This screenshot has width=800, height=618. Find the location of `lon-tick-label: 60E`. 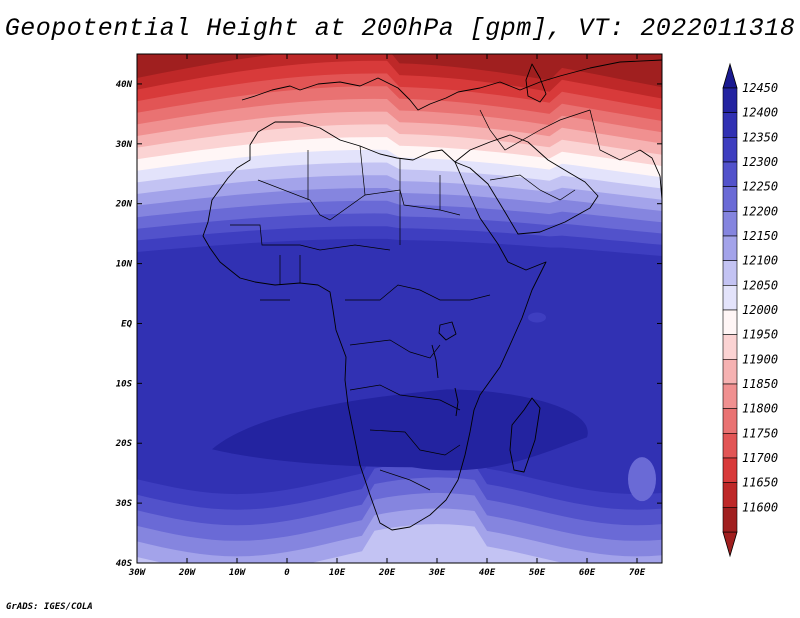

lon-tick-label: 60E is located at coordinates (587, 573).